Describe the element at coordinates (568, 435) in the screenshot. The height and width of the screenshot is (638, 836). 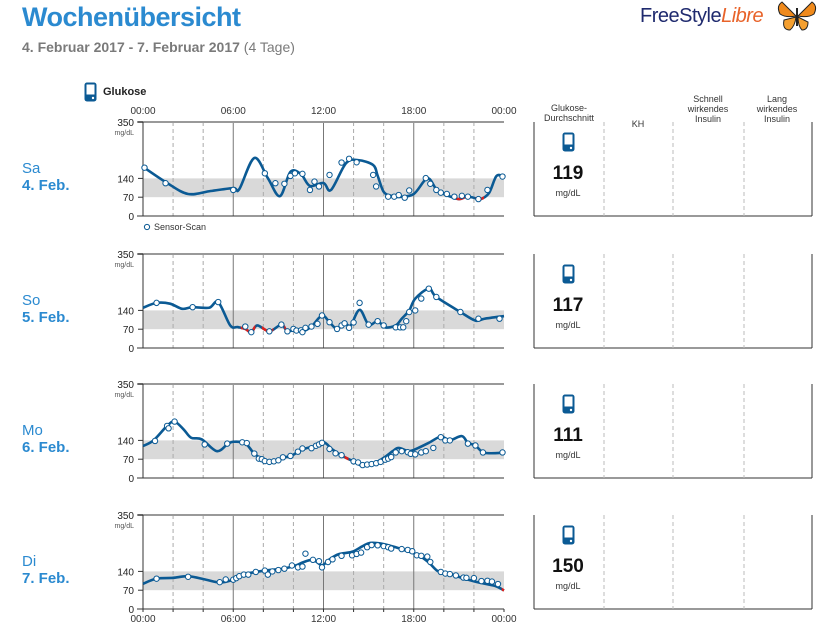
I see `average-value: 111` at that location.